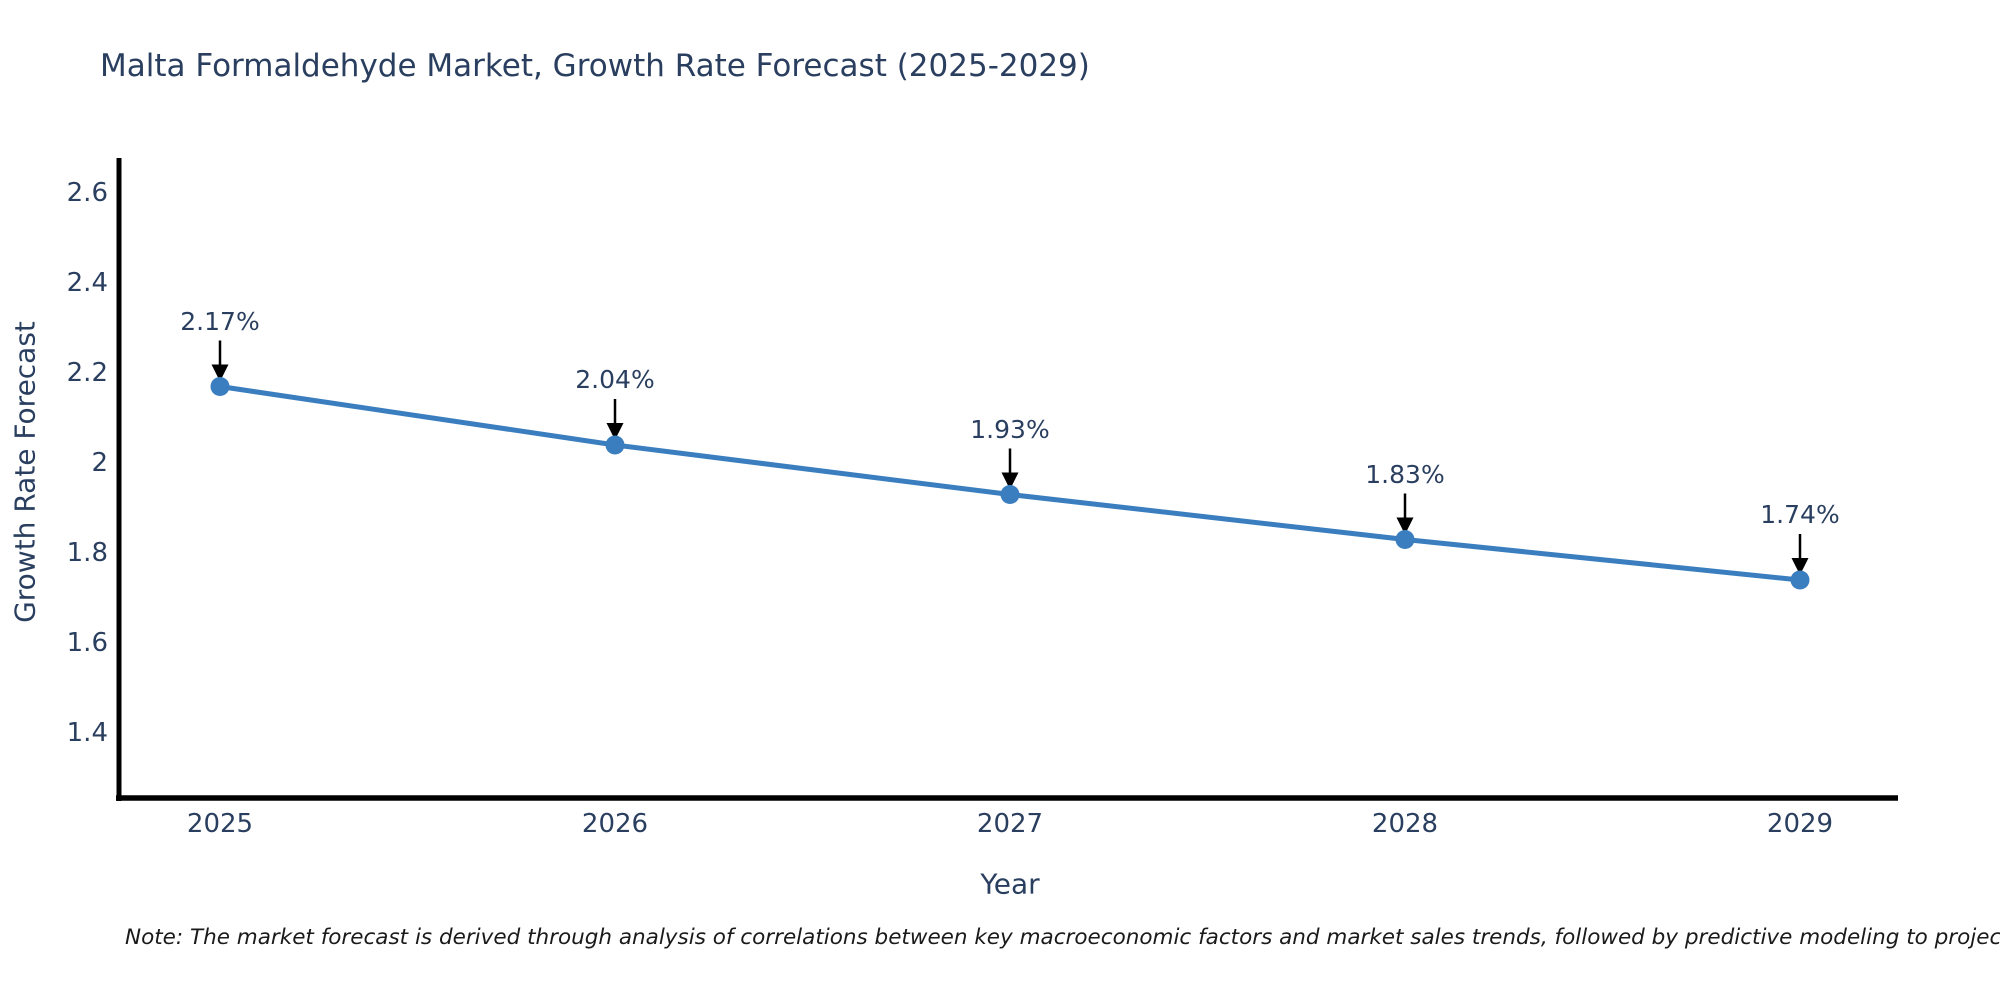  I want to click on x-tick-label-2029: 2029, so click(1800, 824).